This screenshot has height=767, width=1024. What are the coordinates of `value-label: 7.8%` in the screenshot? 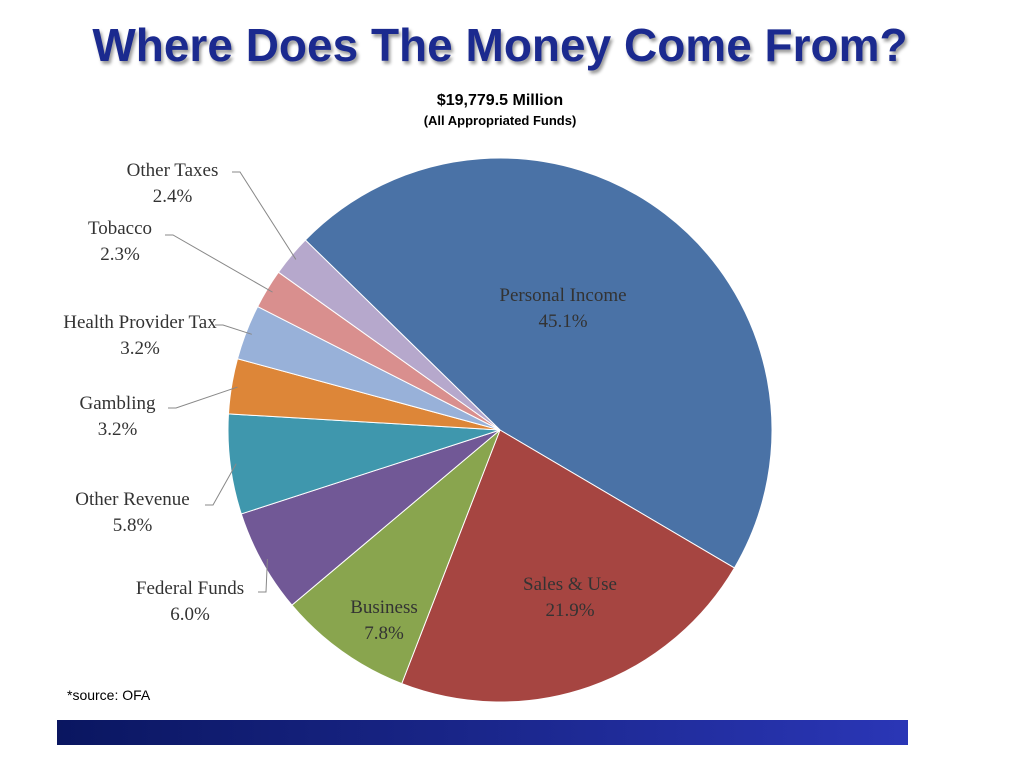 It's located at (384, 633).